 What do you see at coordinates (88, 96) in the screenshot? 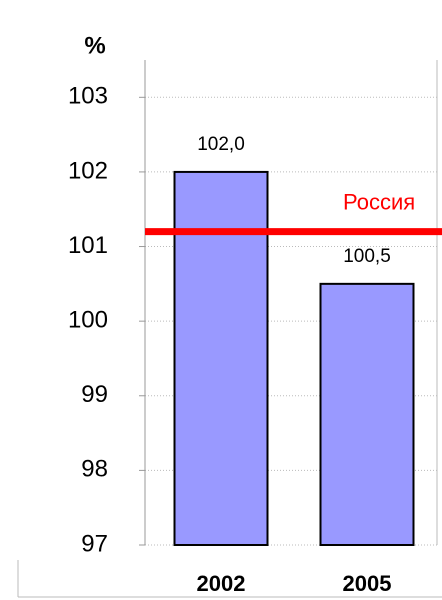
I see `y-tick-label: 103` at bounding box center [88, 96].